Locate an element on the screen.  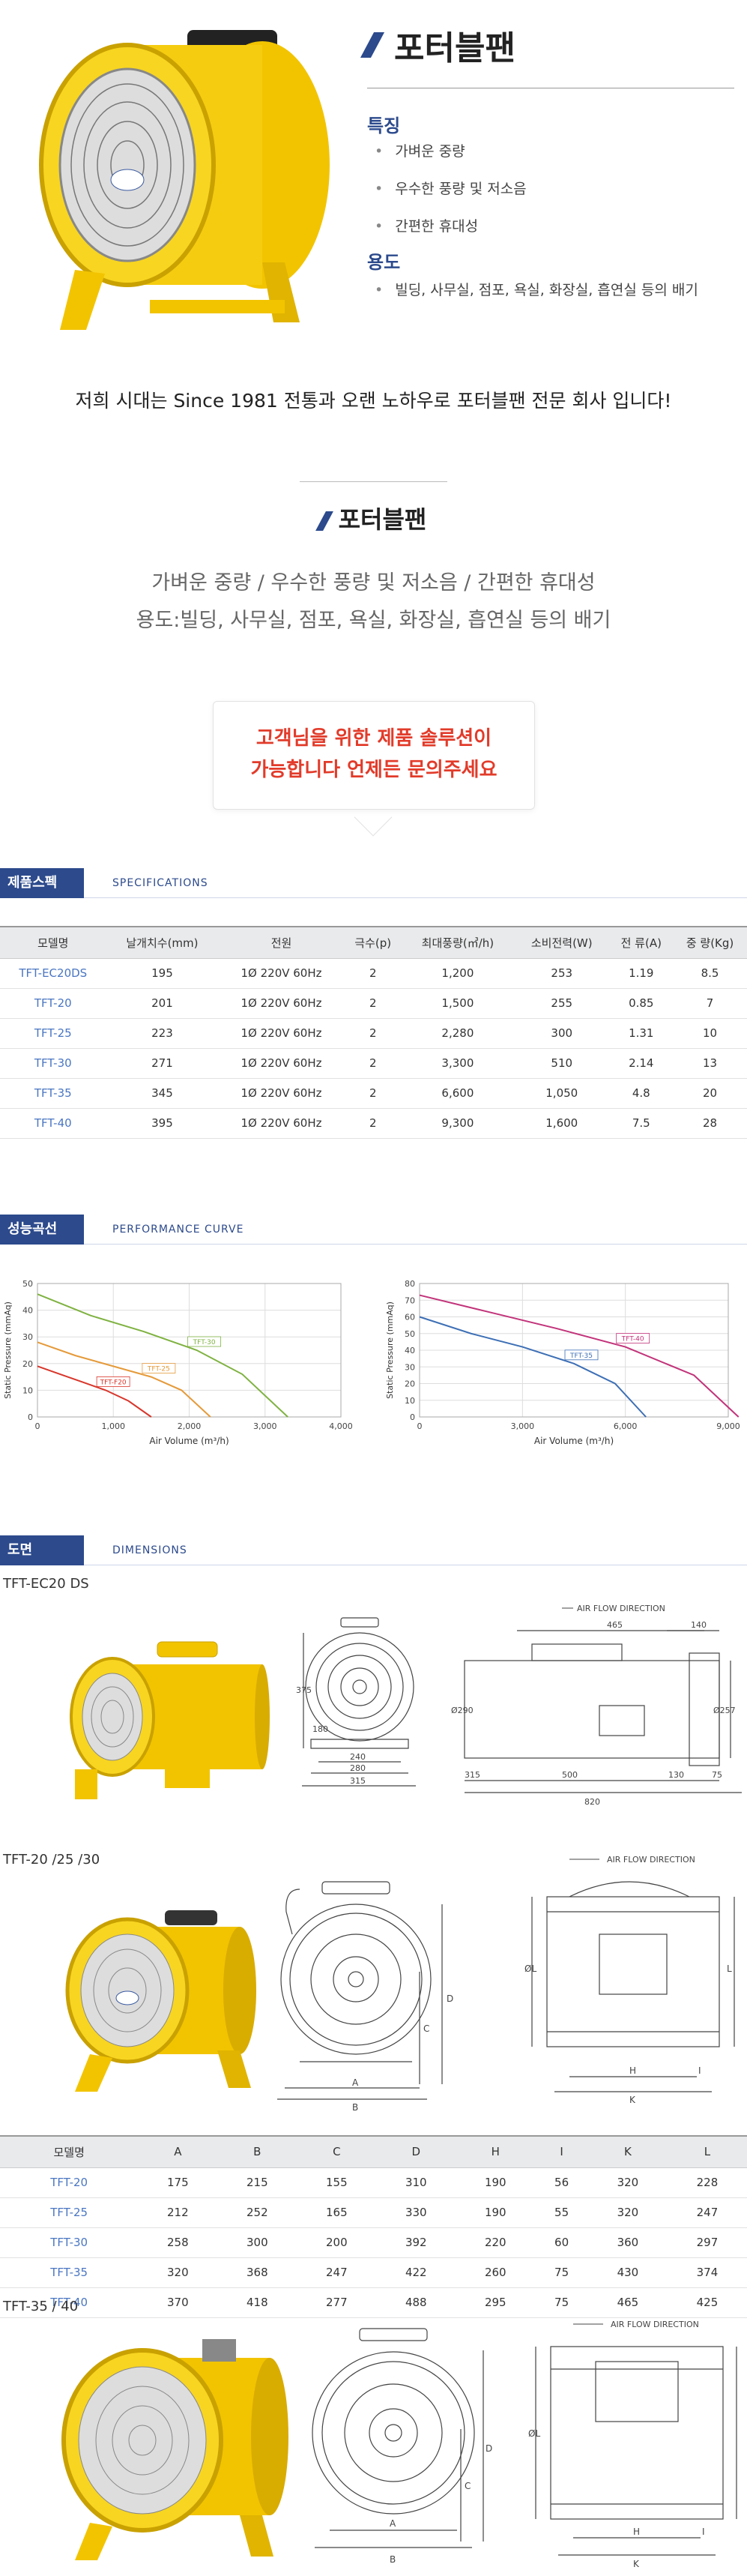
dim-cell: 330 is located at coordinates (416, 2212).